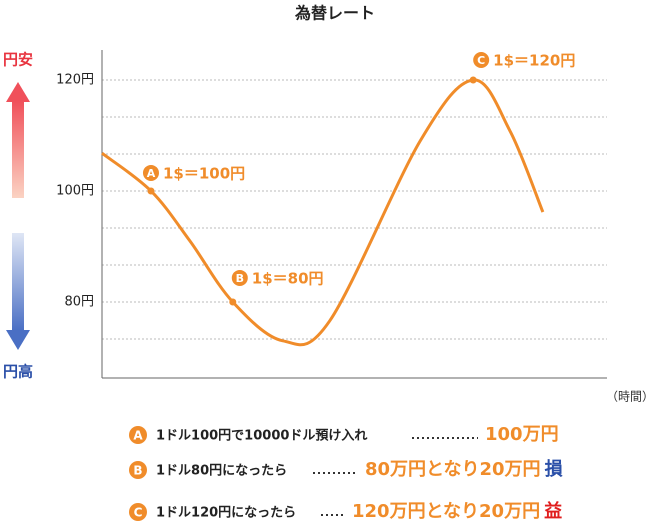 Image resolution: width=650 pixels, height=524 pixels. What do you see at coordinates (18, 149) in the screenshot?
I see `up-arrow-shaft` at bounding box center [18, 149].